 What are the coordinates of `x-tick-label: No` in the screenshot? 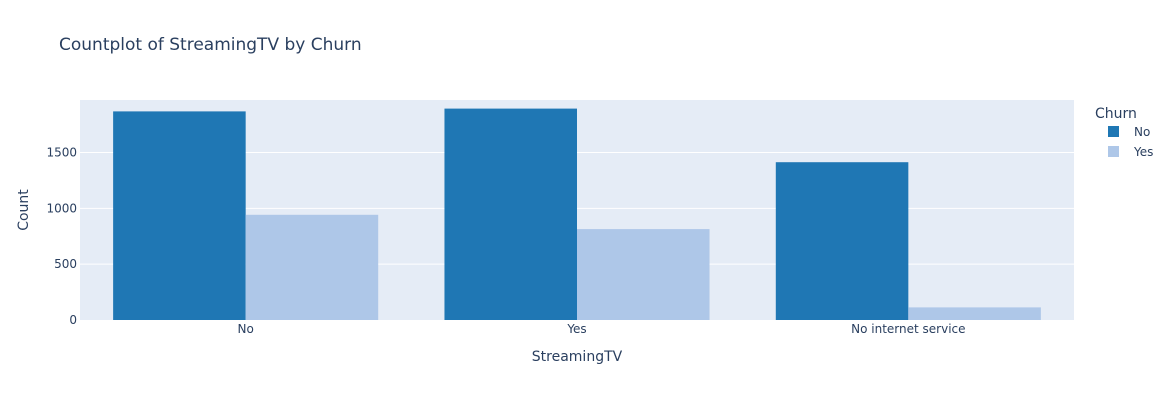 It's located at (246, 329).